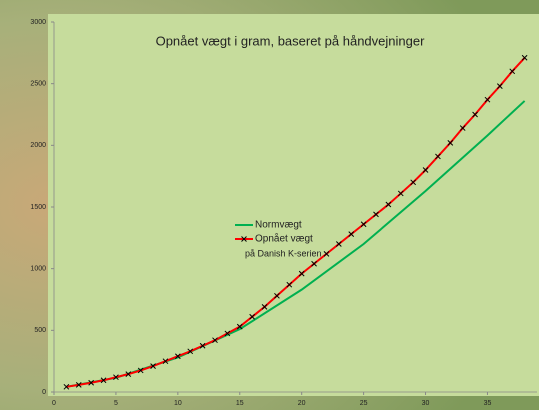 This screenshot has height=410, width=539. I want to click on y-tick-label: 1000, so click(38, 269).